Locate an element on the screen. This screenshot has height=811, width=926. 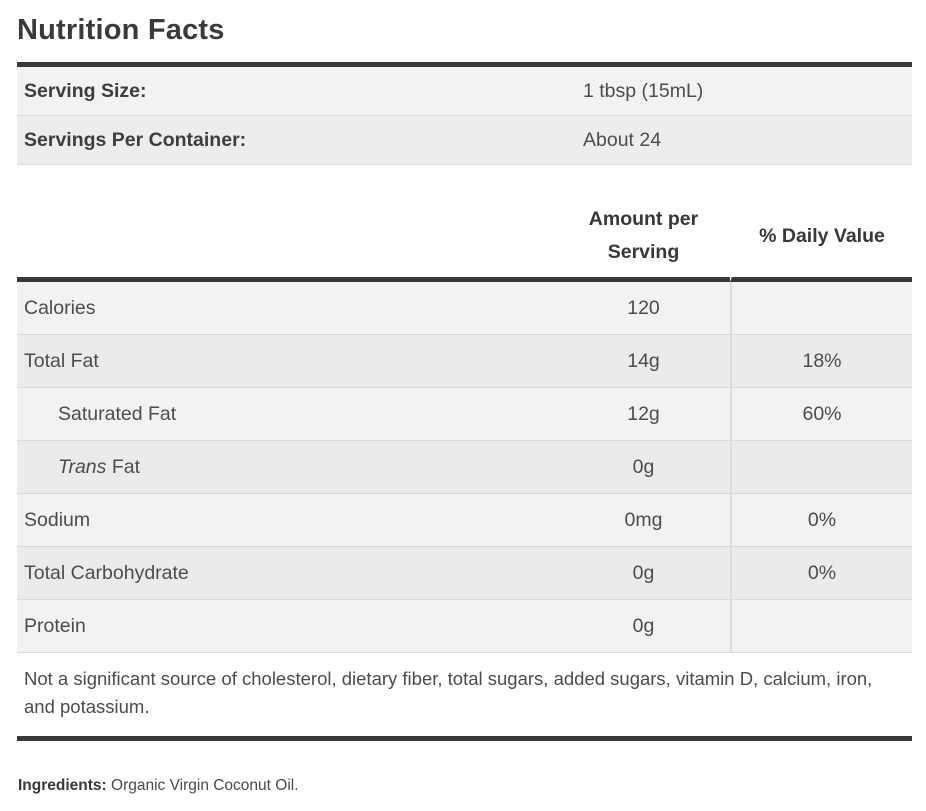
table-row-total-fat: Total Fat 14g 18% is located at coordinates (464, 361).